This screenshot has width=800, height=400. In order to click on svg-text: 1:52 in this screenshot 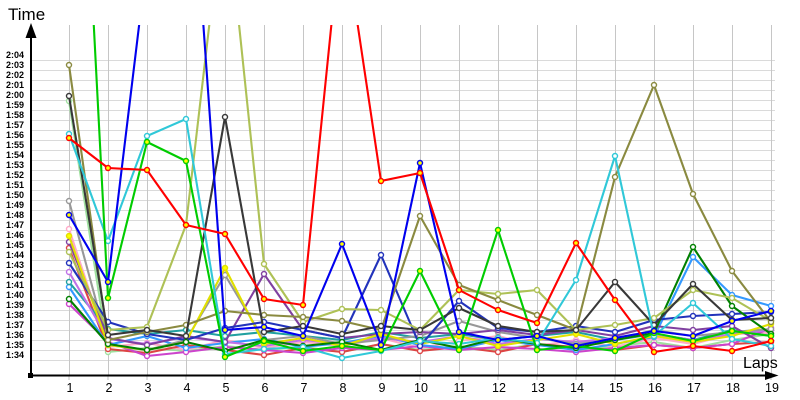, I will do `click(15, 175)`.